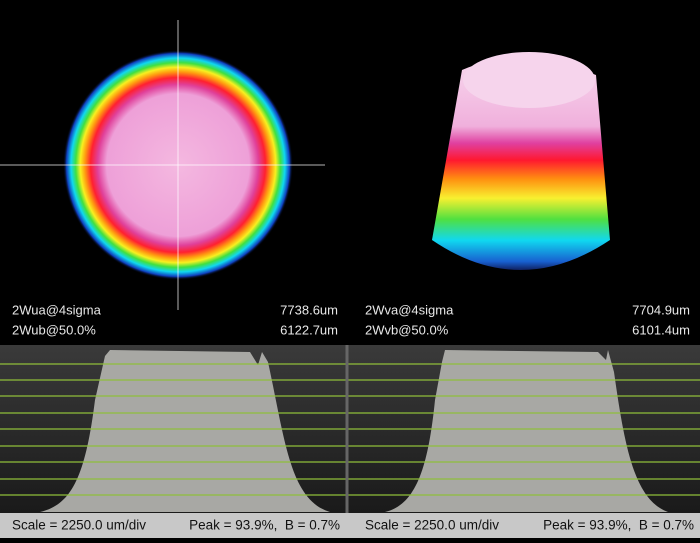 The height and width of the screenshot is (543, 700). What do you see at coordinates (526, 431) in the screenshot?
I see `profile-right` at bounding box center [526, 431].